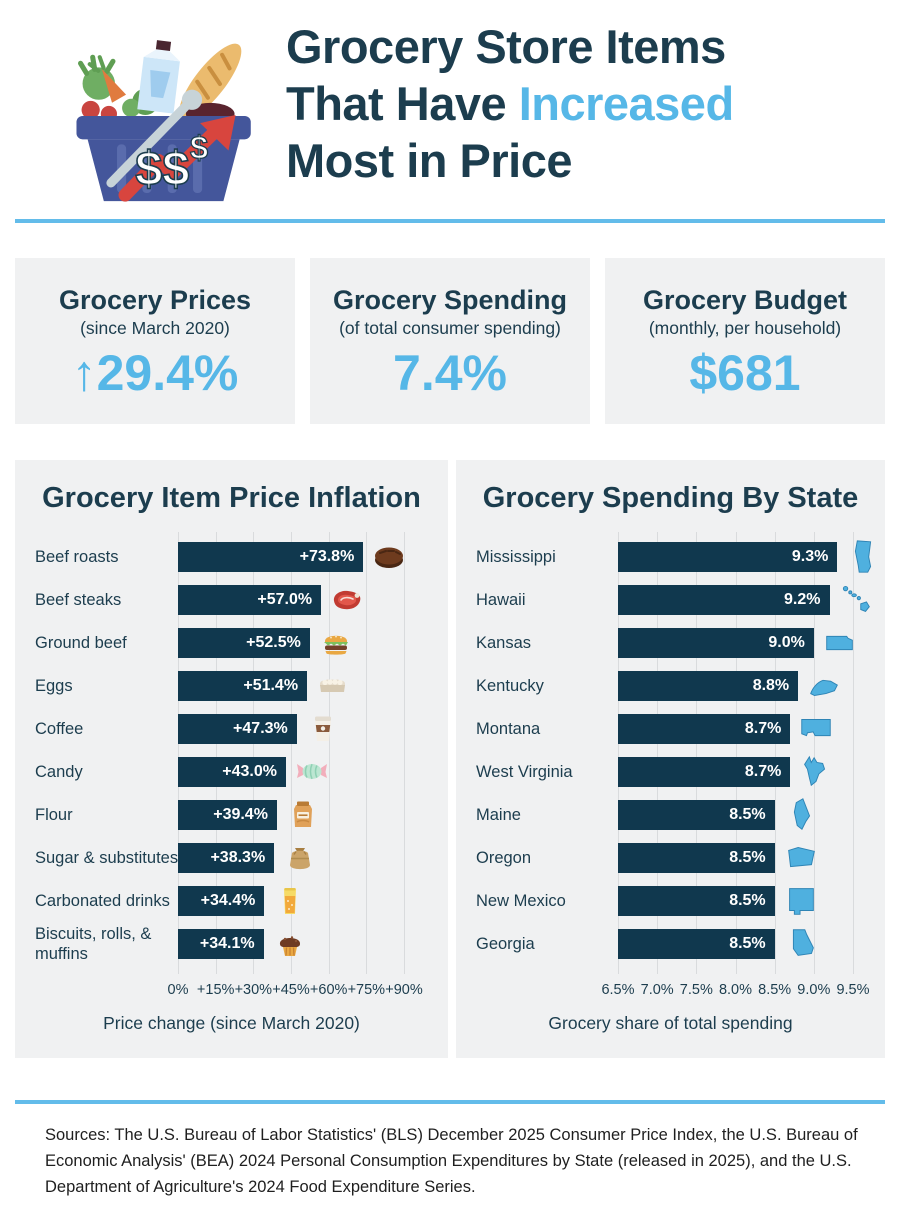 The height and width of the screenshot is (1220, 900). What do you see at coordinates (240, 814) in the screenshot?
I see `bar-value-label: +39.4%` at bounding box center [240, 814].